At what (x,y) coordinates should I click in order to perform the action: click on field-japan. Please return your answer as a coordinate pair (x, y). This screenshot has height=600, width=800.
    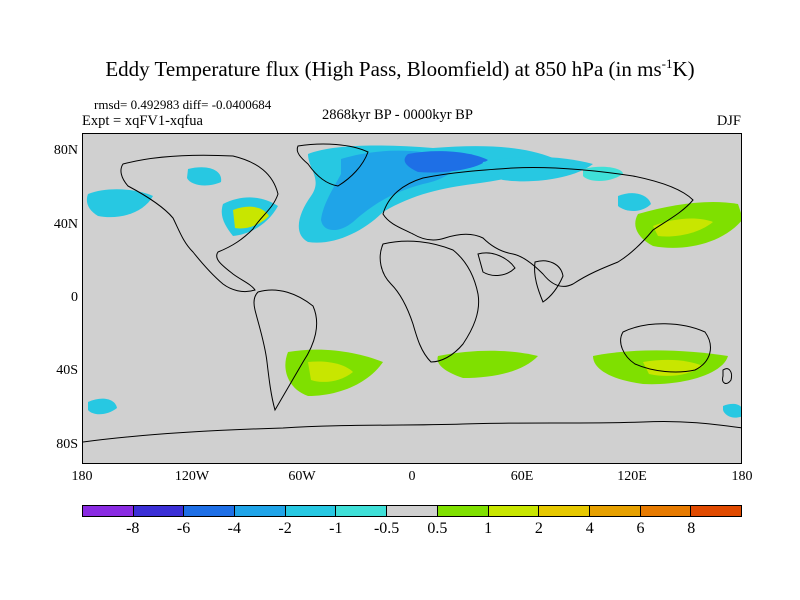
    Looking at the image, I should click on (634, 202).